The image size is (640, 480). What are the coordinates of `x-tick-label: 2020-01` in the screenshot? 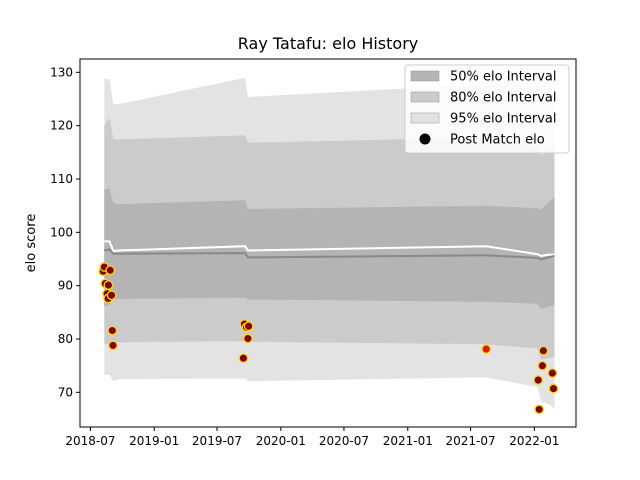 It's located at (281, 441).